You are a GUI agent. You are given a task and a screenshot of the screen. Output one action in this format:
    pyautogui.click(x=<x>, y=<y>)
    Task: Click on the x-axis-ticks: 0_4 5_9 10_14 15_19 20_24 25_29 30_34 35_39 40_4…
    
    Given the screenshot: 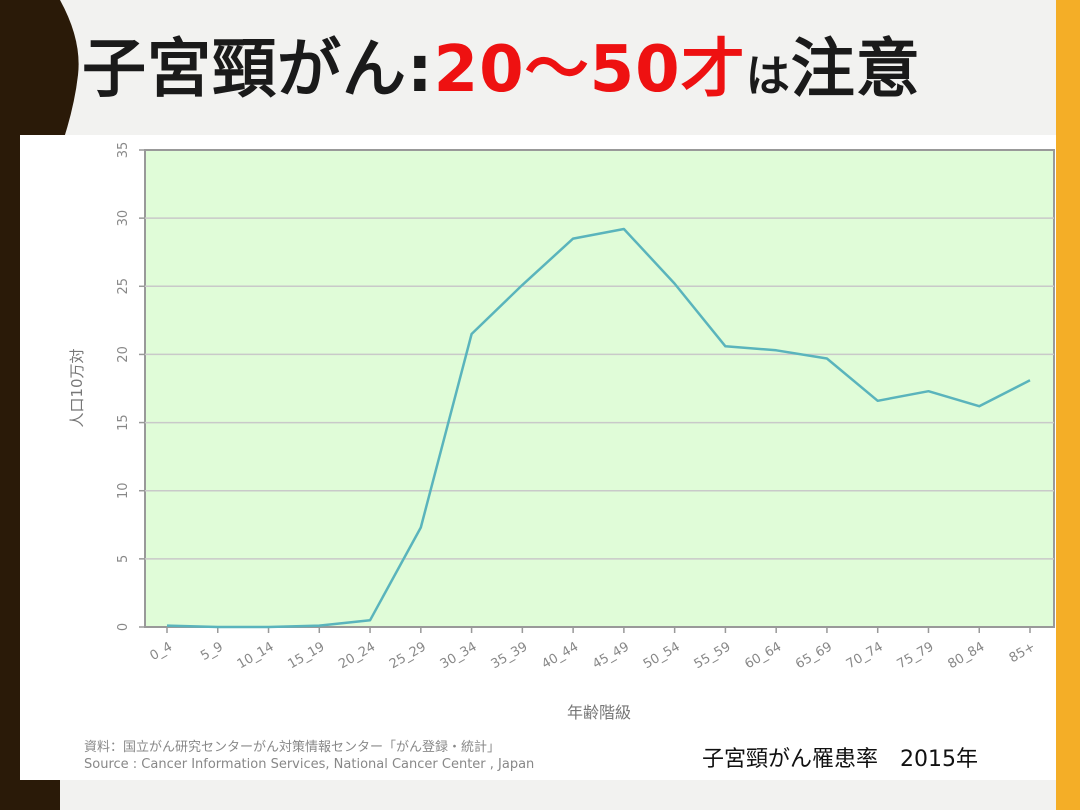 What is the action you would take?
    pyautogui.click(x=593, y=649)
    